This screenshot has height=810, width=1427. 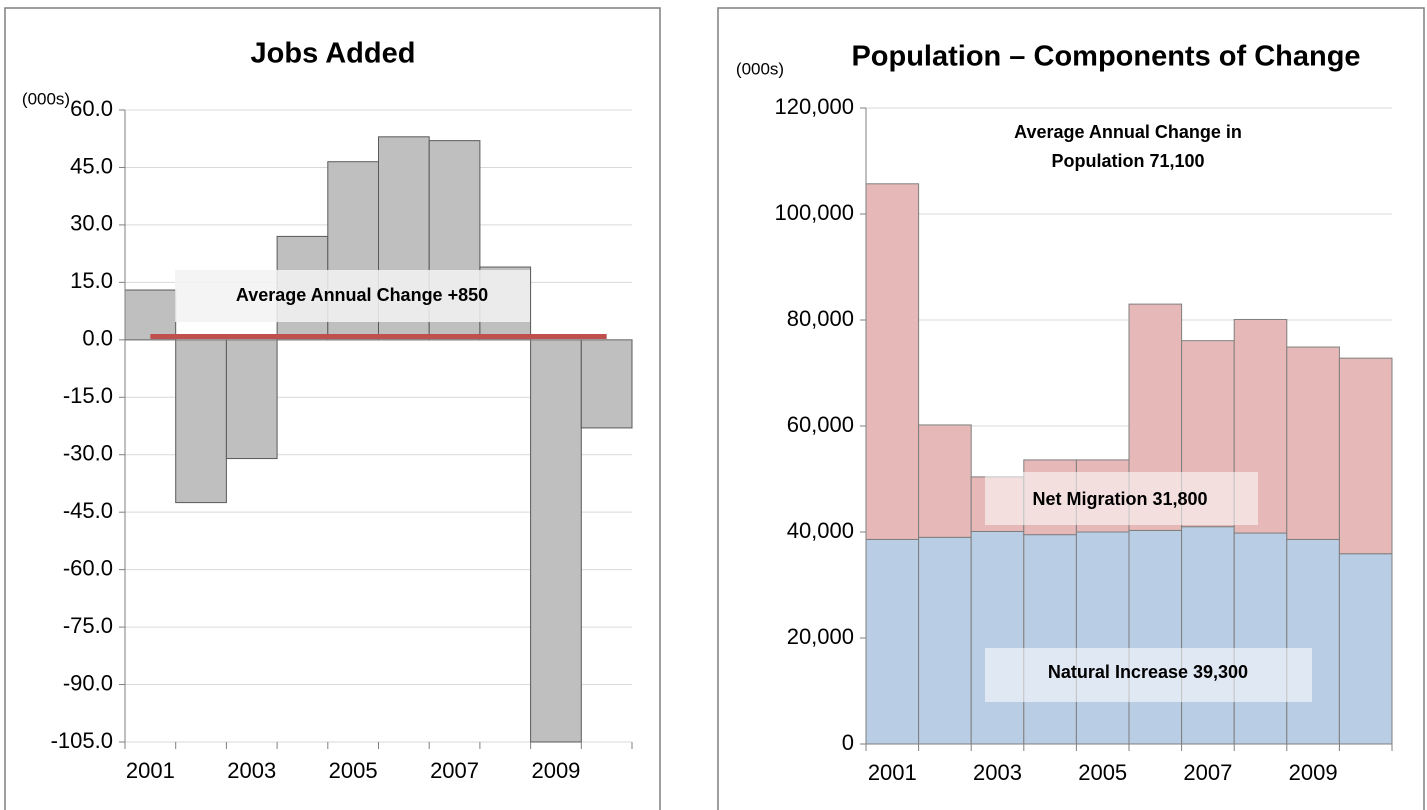 What do you see at coordinates (91, 108) in the screenshot?
I see `y-tick-label: 60.0` at bounding box center [91, 108].